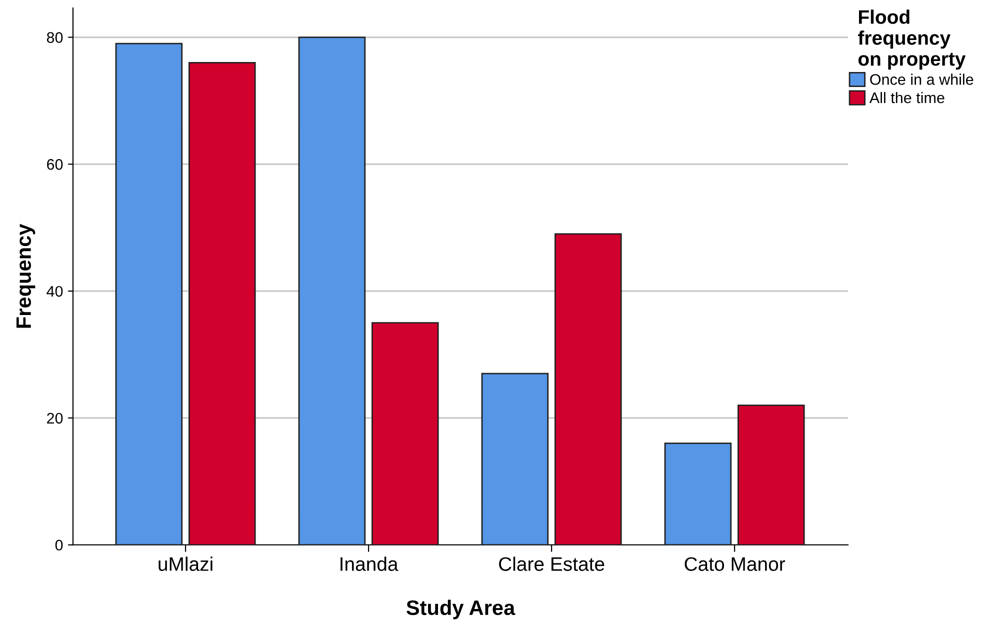  Describe the element at coordinates (55, 164) in the screenshot. I see `y-tick-label: 60` at that location.